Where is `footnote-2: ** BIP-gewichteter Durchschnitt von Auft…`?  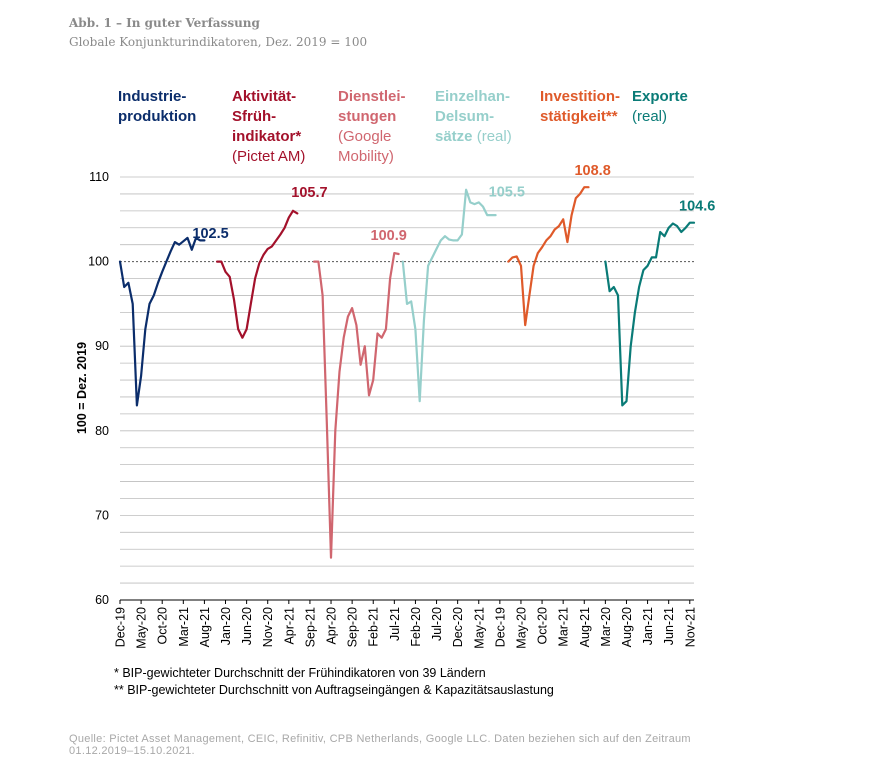 footnote-2: ** BIP-gewichteter Durchschnitt von Auft… is located at coordinates (334, 690).